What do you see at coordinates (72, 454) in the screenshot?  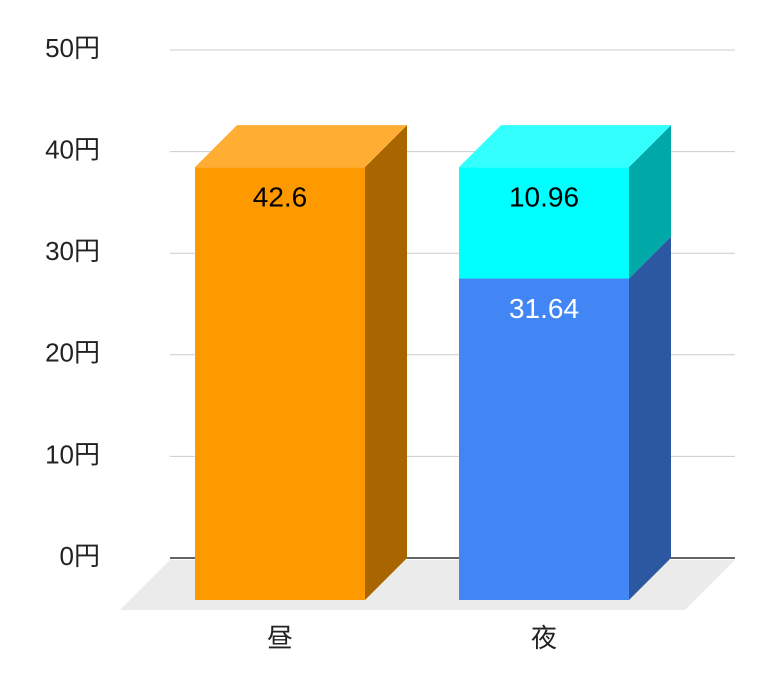 I see `y-tick-label: 10円` at bounding box center [72, 454].